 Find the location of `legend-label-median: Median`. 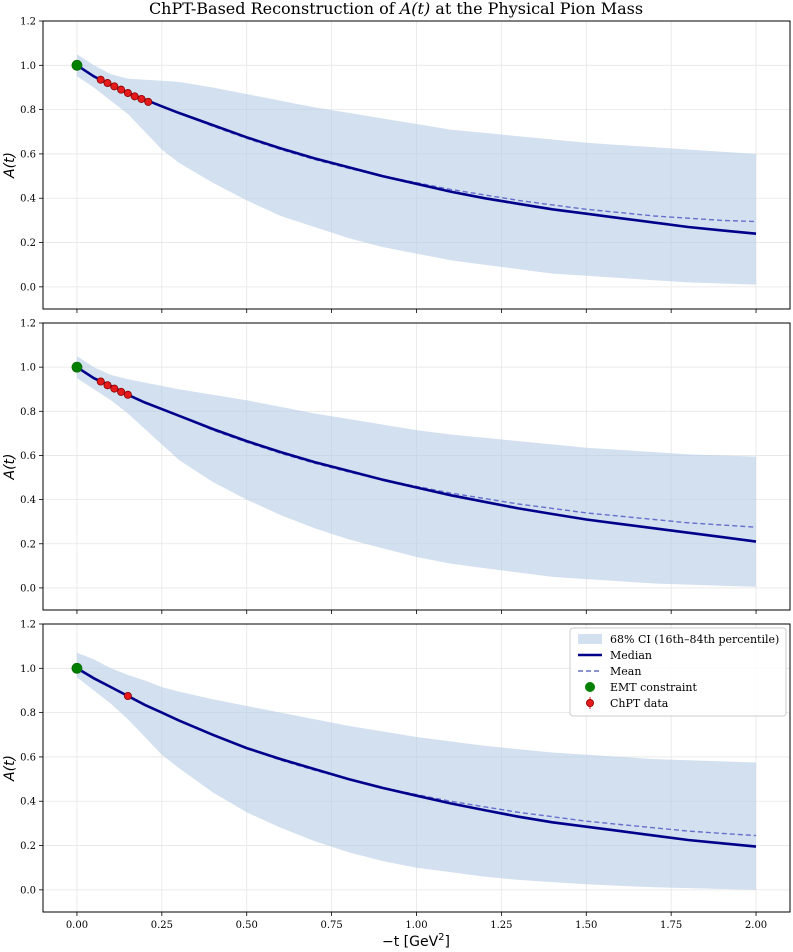

legend-label-median: Median is located at coordinates (631, 655).